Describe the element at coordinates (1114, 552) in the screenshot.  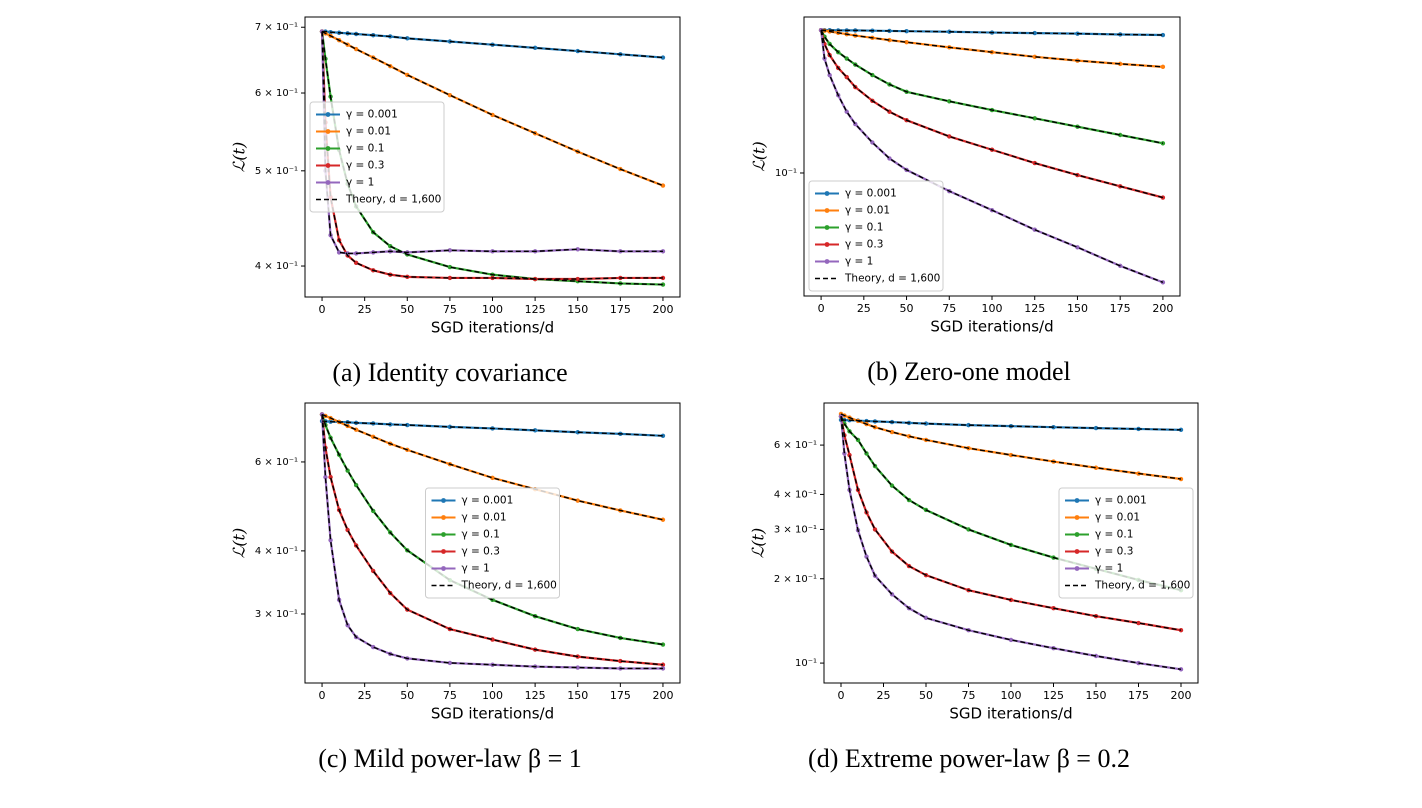
I see `legend-label: γ = 0.3` at that location.